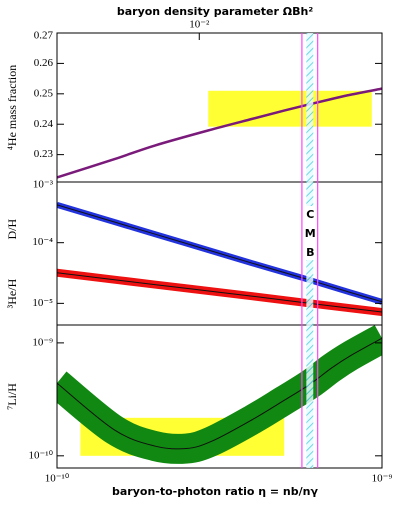  What do you see at coordinates (44, 154) in the screenshot?
I see `y-tick-label: 0.23` at bounding box center [44, 154].